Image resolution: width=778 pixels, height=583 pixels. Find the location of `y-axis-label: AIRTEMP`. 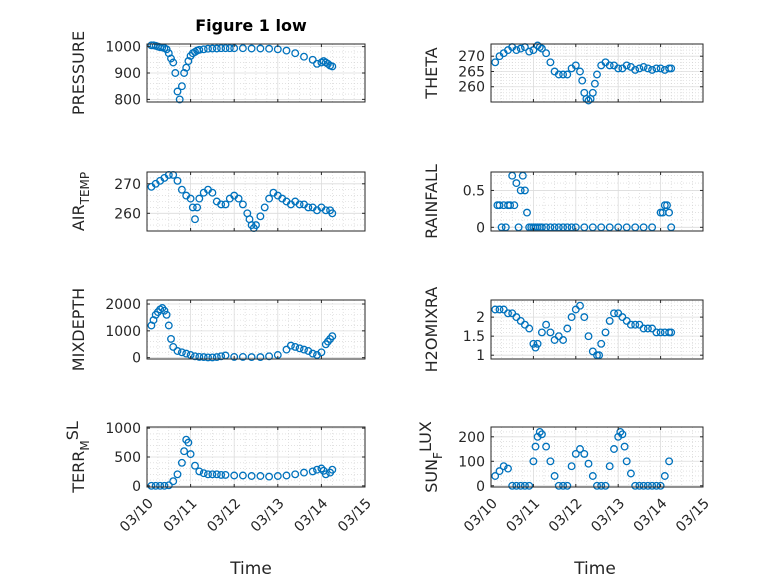

y-axis-label: AIRTEMP is located at coordinates (80, 201).